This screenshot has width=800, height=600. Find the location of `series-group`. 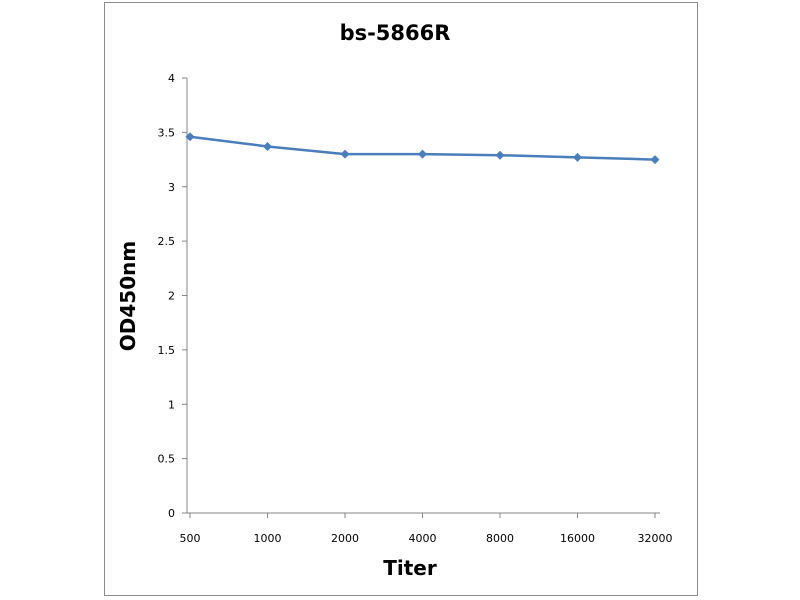

series-group is located at coordinates (422, 148).